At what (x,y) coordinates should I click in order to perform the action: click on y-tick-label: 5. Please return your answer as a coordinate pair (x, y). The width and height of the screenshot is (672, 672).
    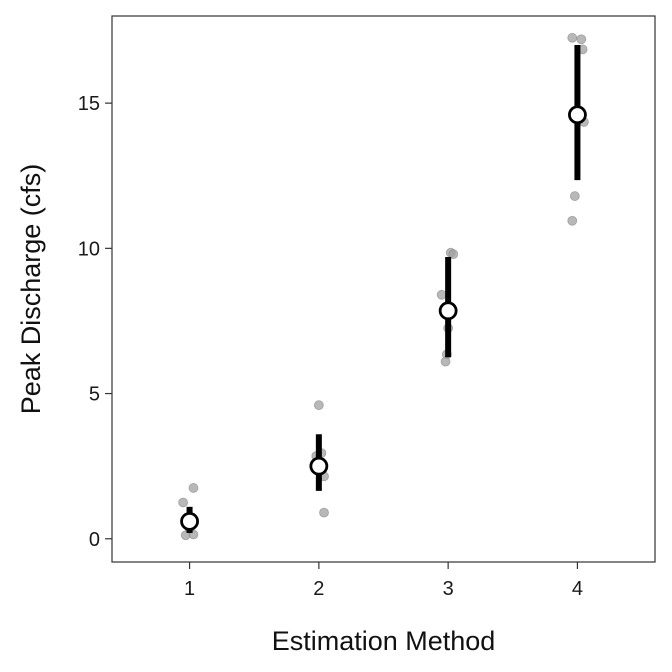
    Looking at the image, I should click on (94, 395).